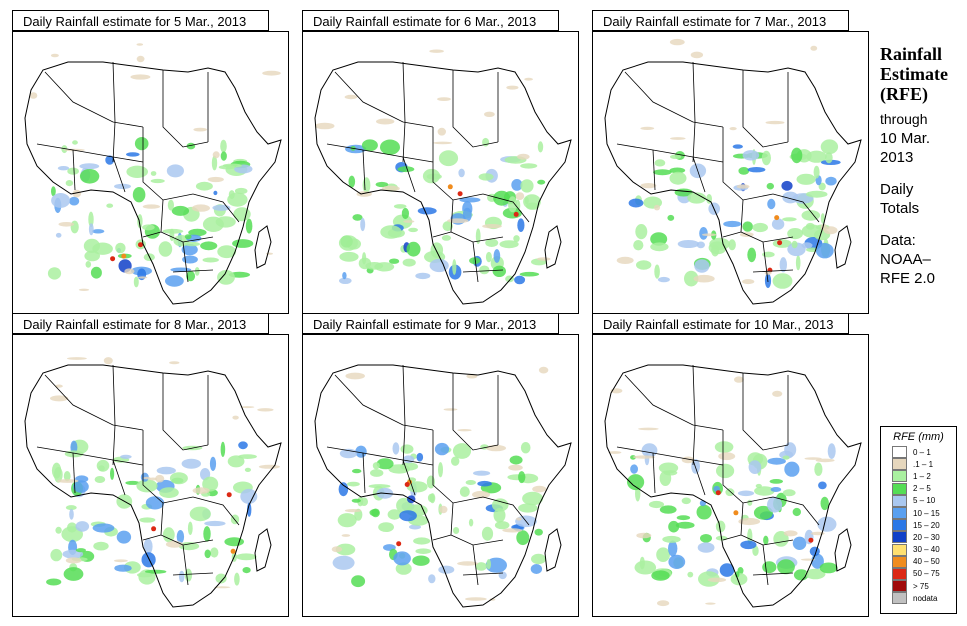 This screenshot has width=967, height=626. What do you see at coordinates (720, 20) in the screenshot?
I see `panel-title: Daily Rainfall estimate for 7 Mar., 2013` at bounding box center [720, 20].